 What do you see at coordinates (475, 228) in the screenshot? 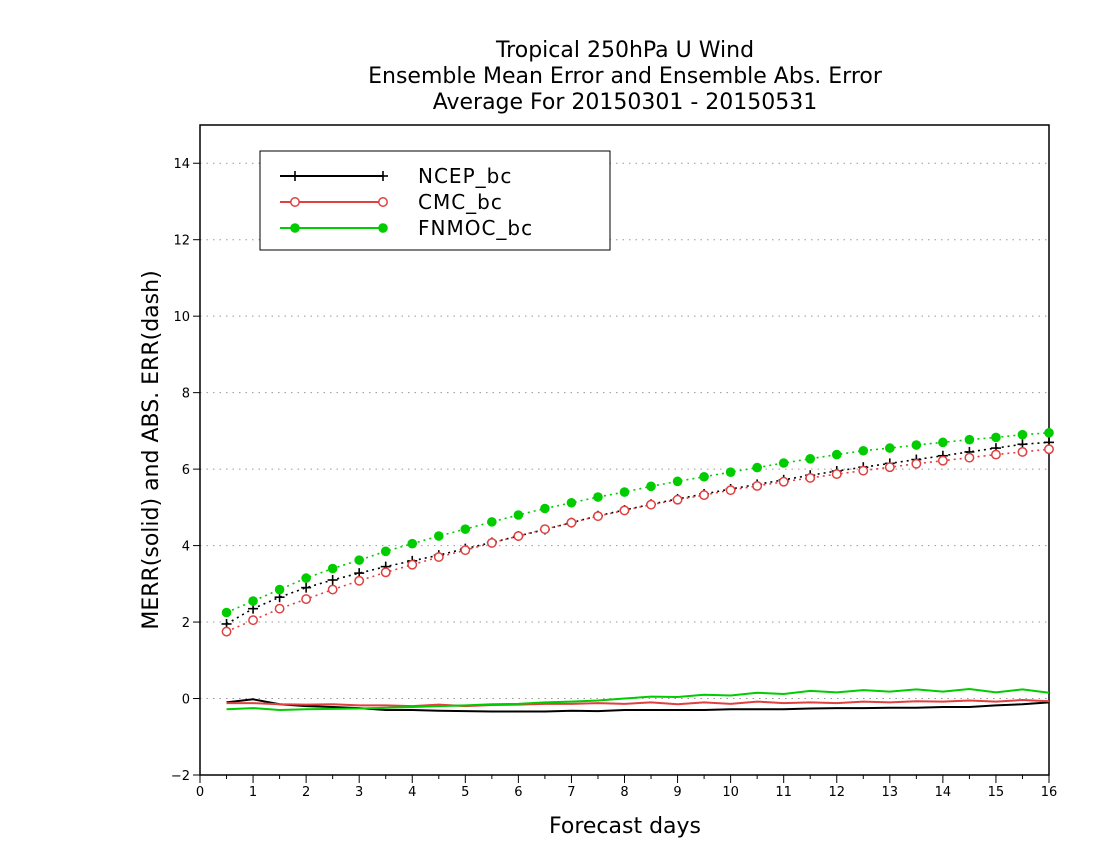
I see `legend-label: FNMOC_bc` at bounding box center [475, 228].